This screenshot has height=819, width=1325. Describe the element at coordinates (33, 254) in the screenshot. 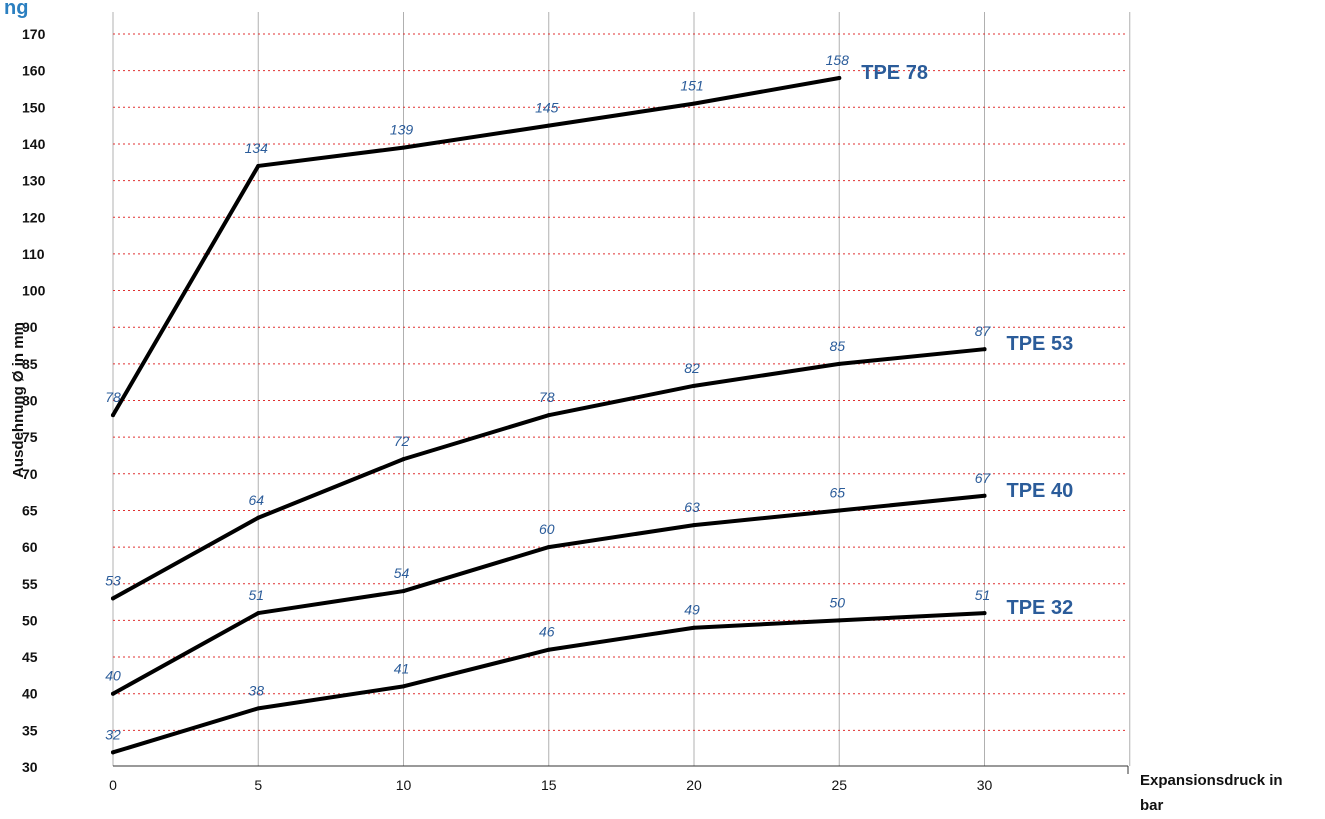

I see `y-tick-label: 110` at that location.